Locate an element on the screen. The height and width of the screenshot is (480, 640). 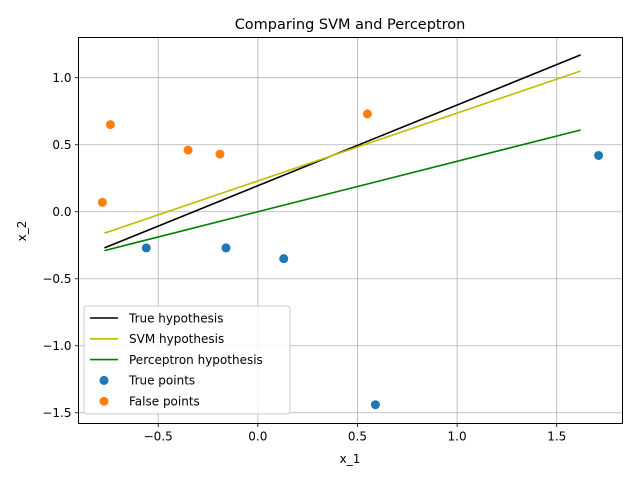
x-tick-label: −0.5 is located at coordinates (158, 437).